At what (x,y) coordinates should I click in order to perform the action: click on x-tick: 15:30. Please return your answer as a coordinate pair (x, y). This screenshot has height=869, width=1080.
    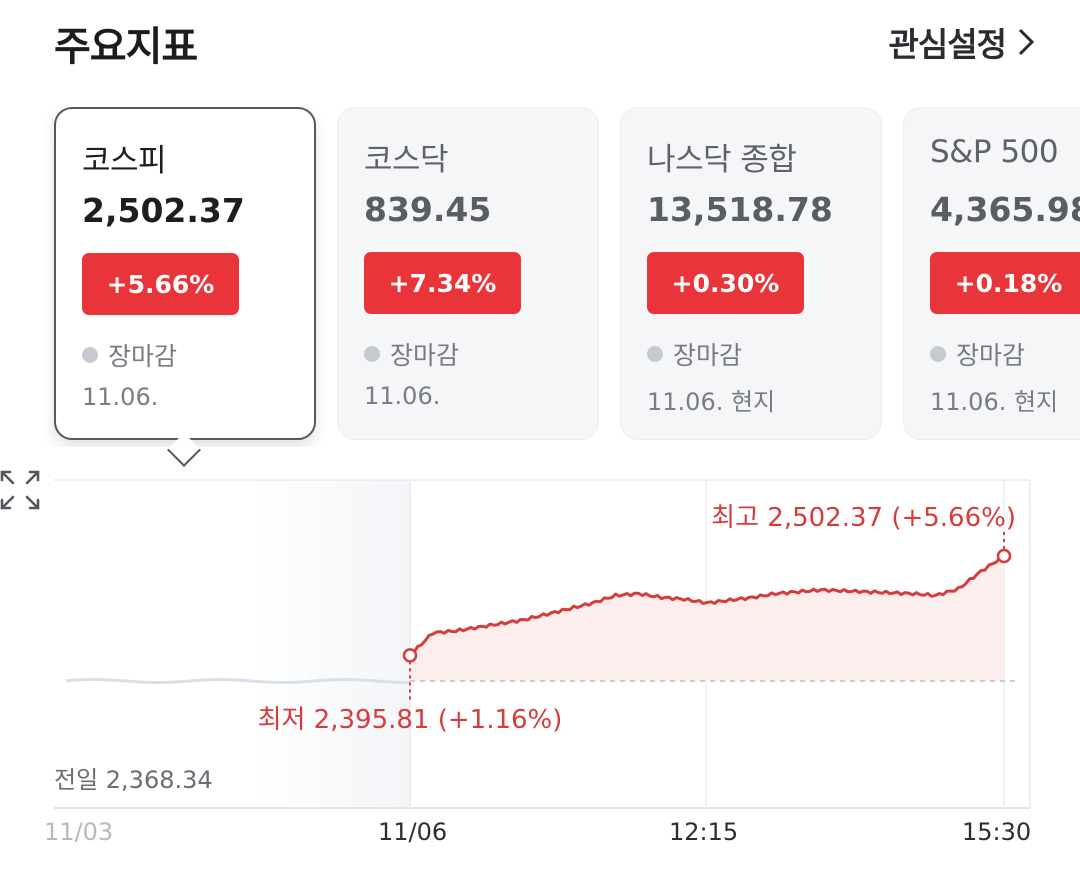
    Looking at the image, I should click on (997, 832).